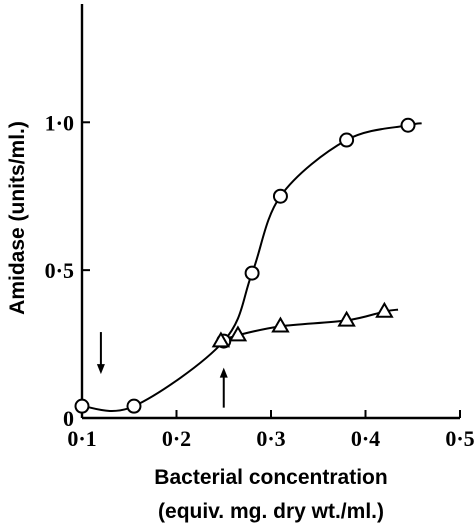  What do you see at coordinates (81, 438) in the screenshot?
I see `x-tick-label: 0·1` at bounding box center [81, 438].